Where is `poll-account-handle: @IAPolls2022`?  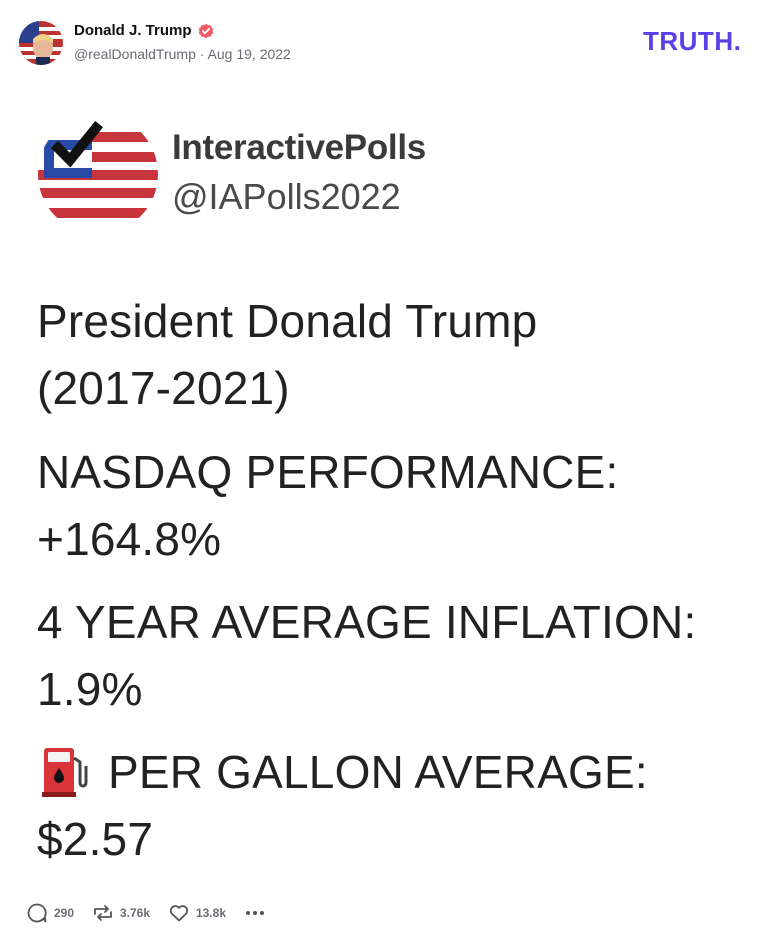
poll-account-handle: @IAPolls2022 is located at coordinates (286, 196).